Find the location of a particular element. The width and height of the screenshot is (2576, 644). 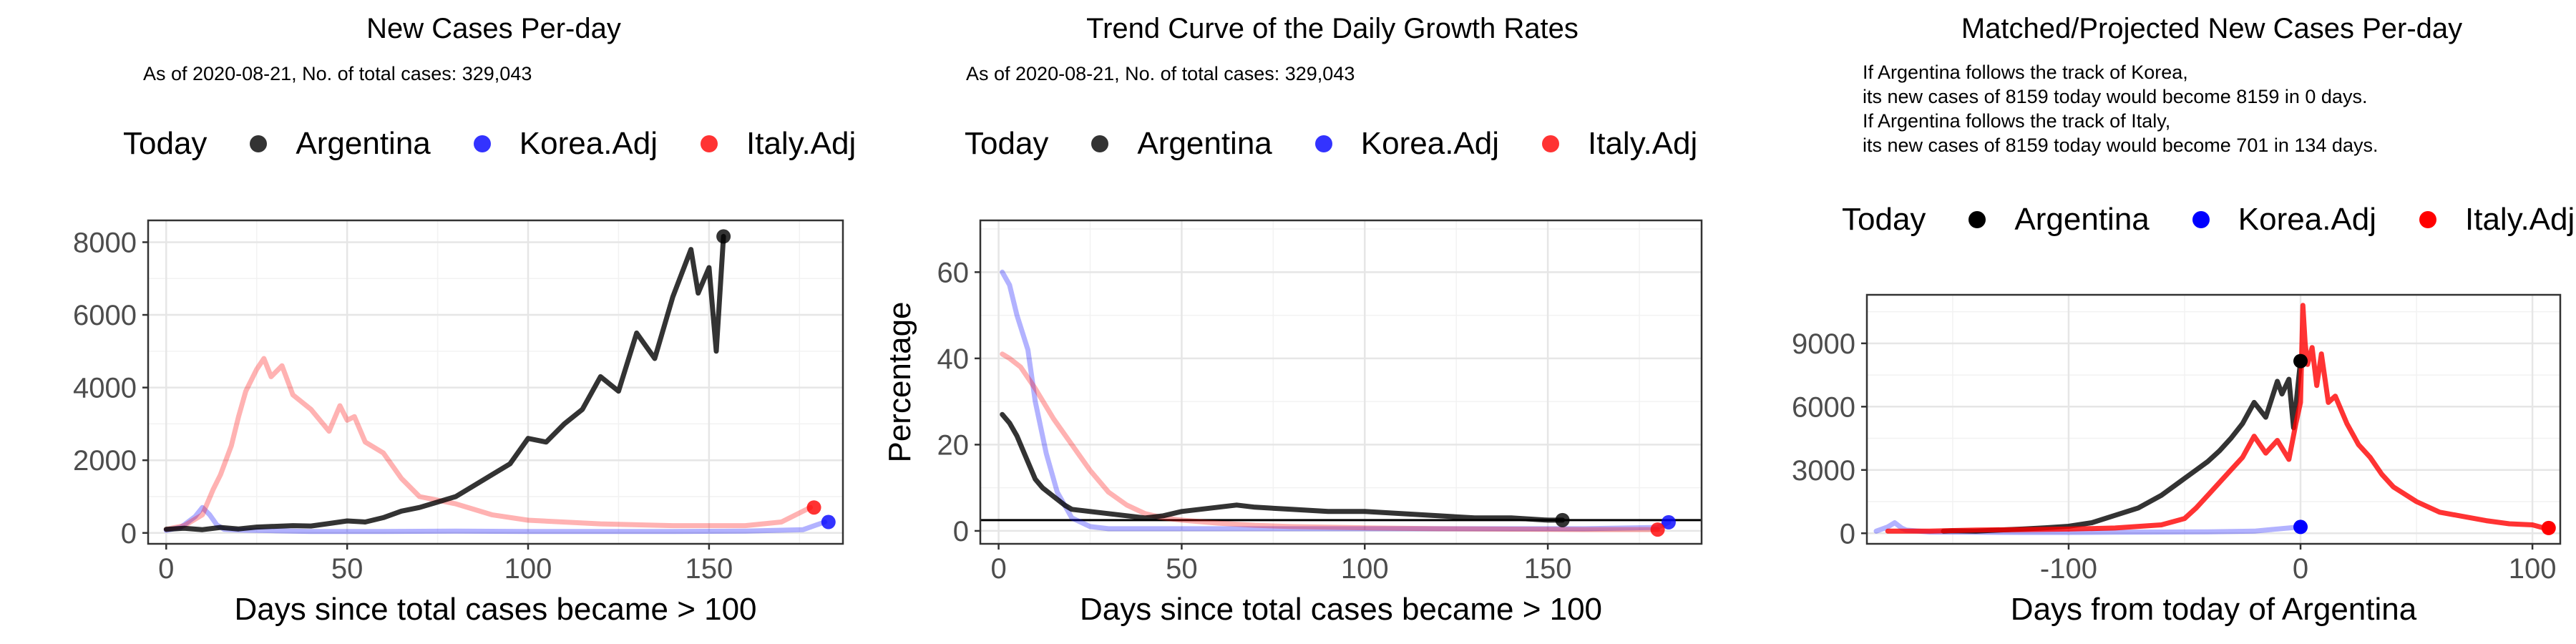

y-axis-title: Percentage is located at coordinates (899, 381).